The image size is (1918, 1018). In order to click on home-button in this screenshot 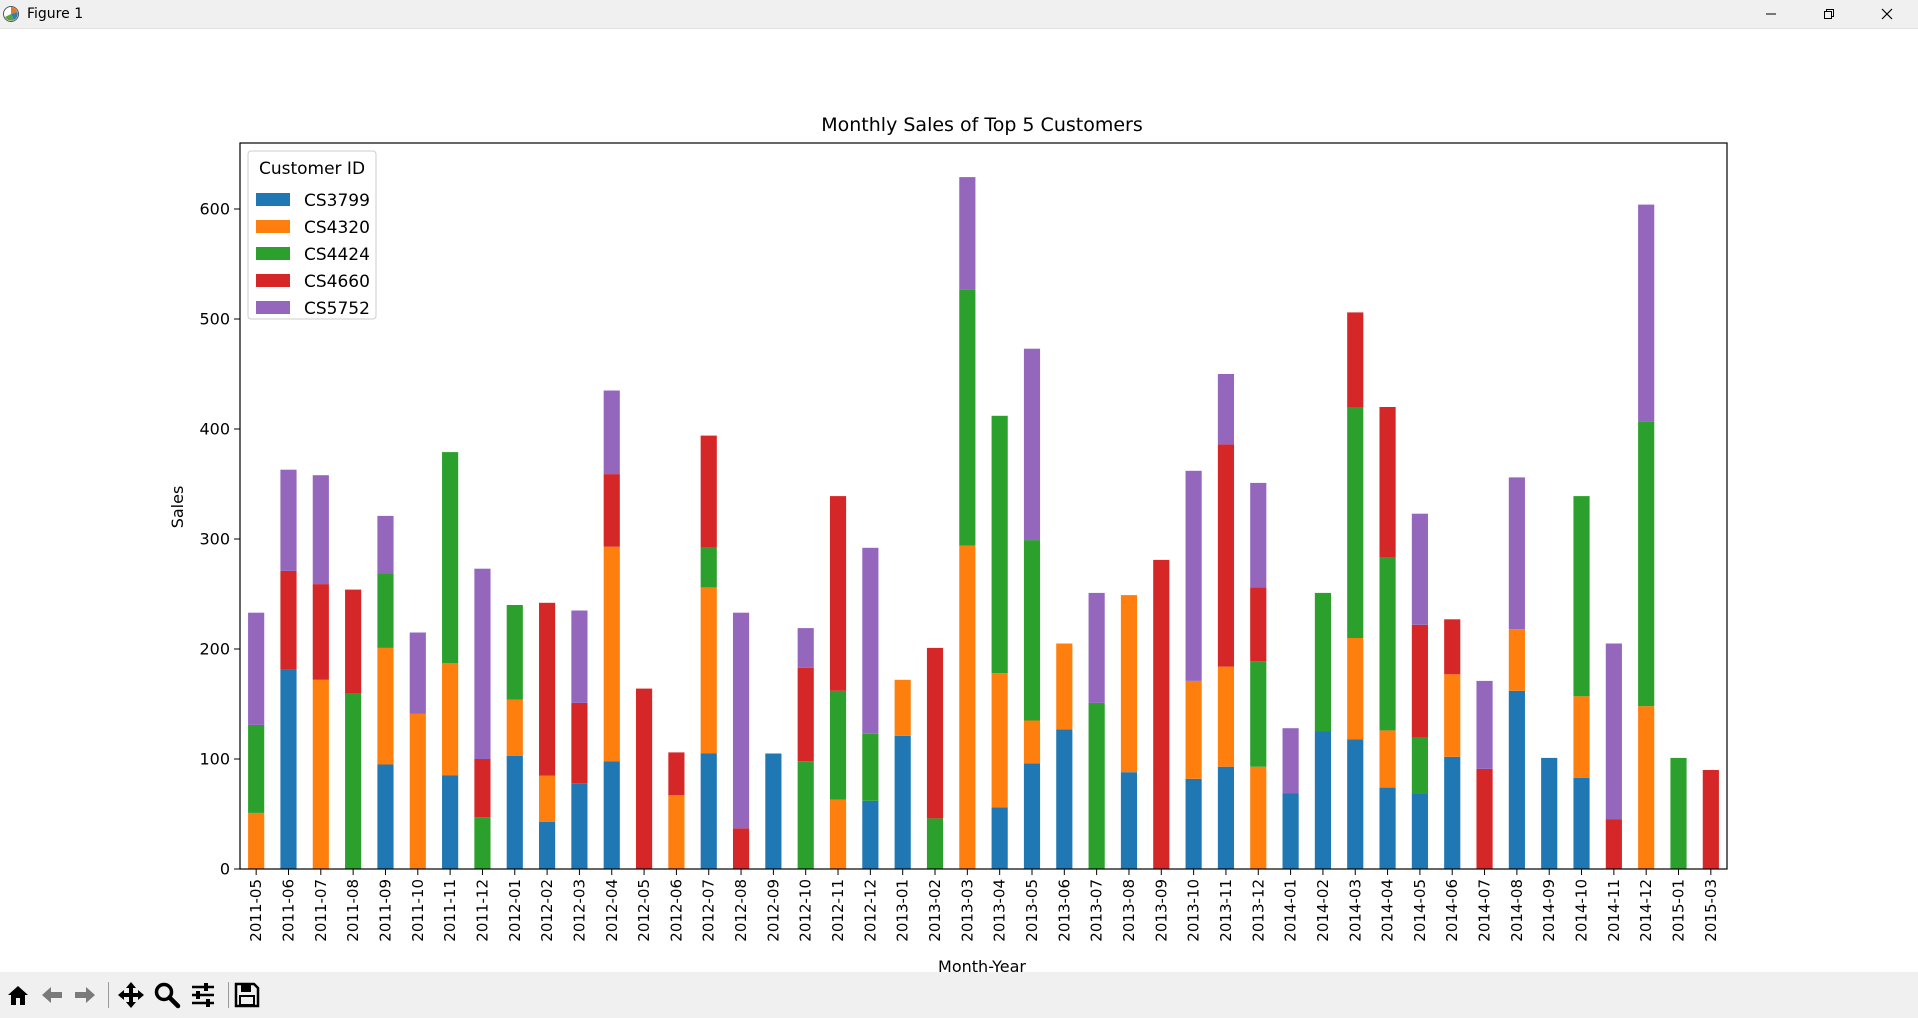, I will do `click(18, 995)`.